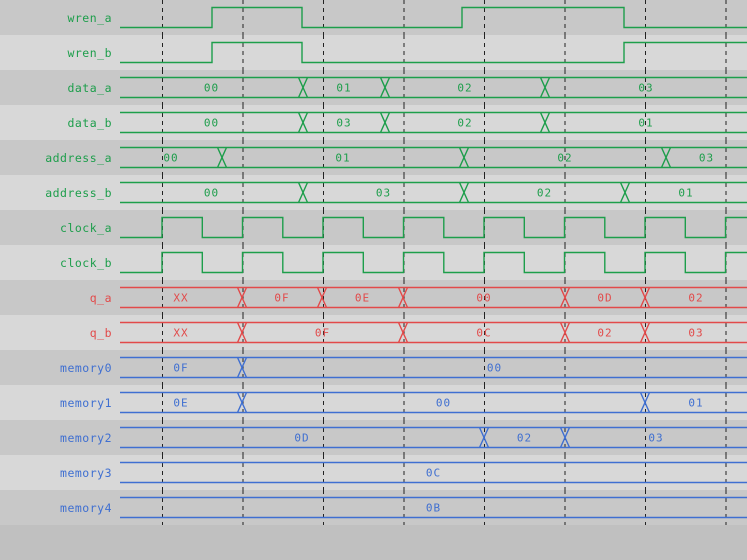 The width and height of the screenshot is (747, 560). I want to click on wave-area-memory2: 0D 02 03, so click(433, 437).